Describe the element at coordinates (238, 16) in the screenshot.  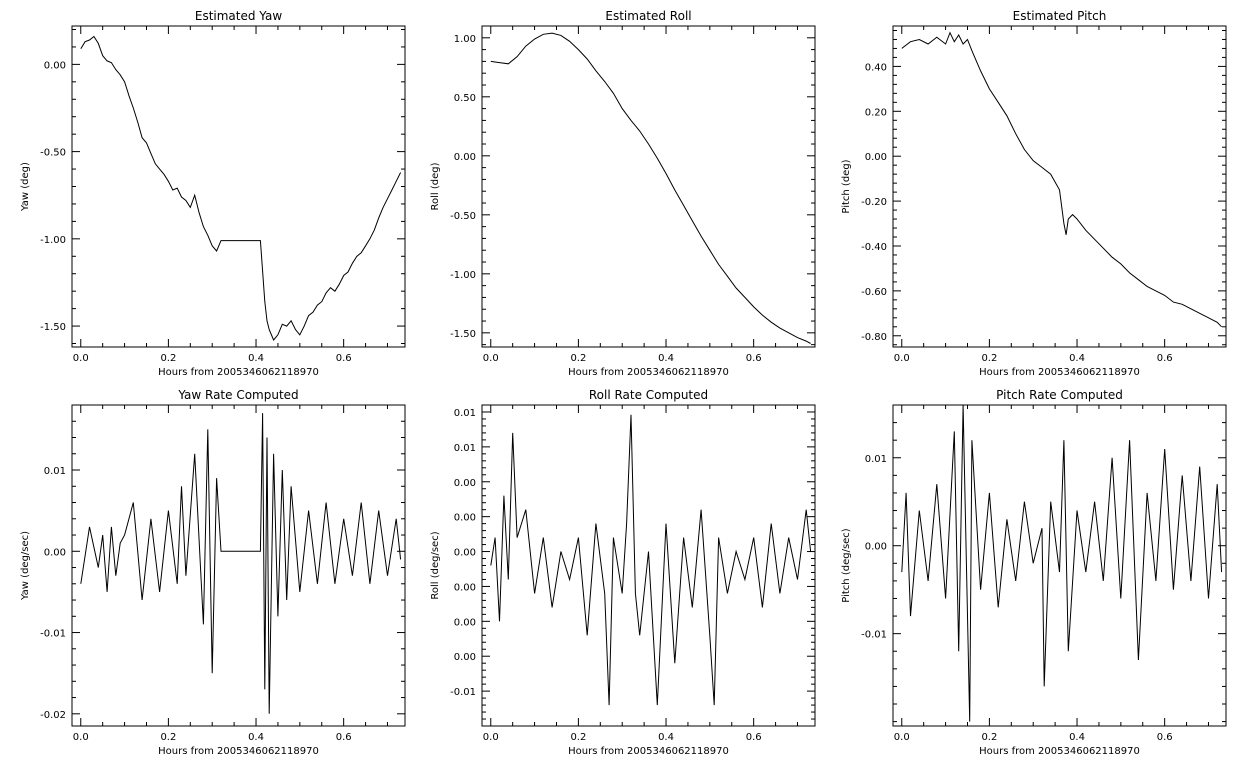
I see `chart-title: Estimated Yaw` at that location.